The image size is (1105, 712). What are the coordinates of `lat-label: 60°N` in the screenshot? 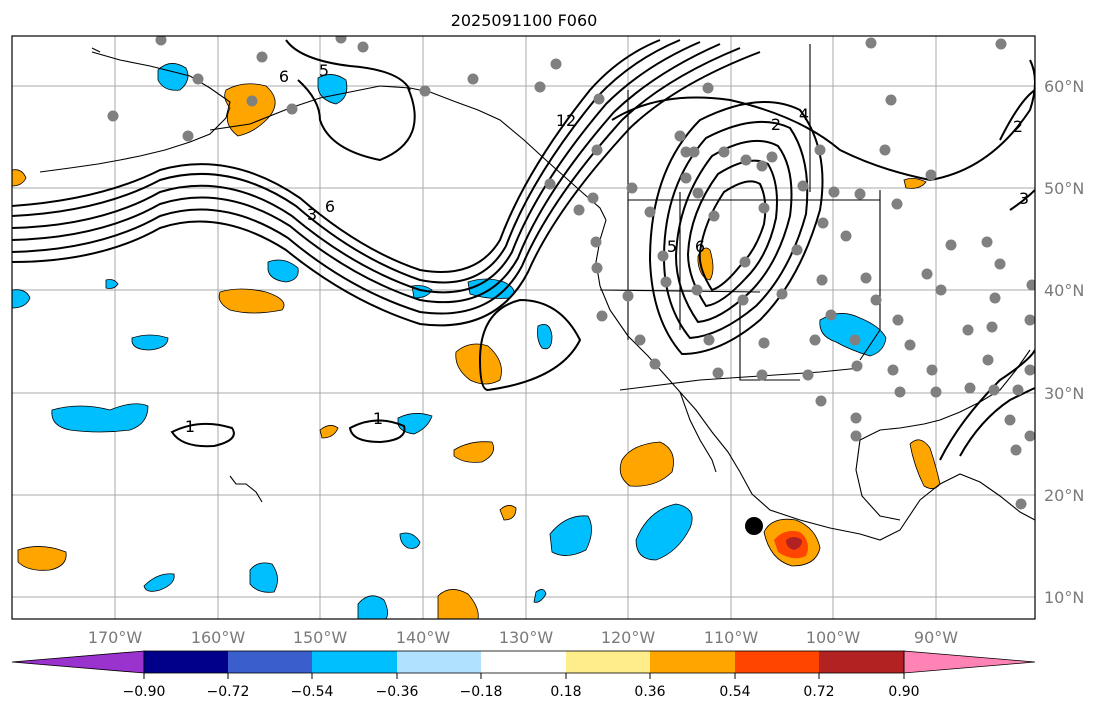 It's located at (1064, 86).